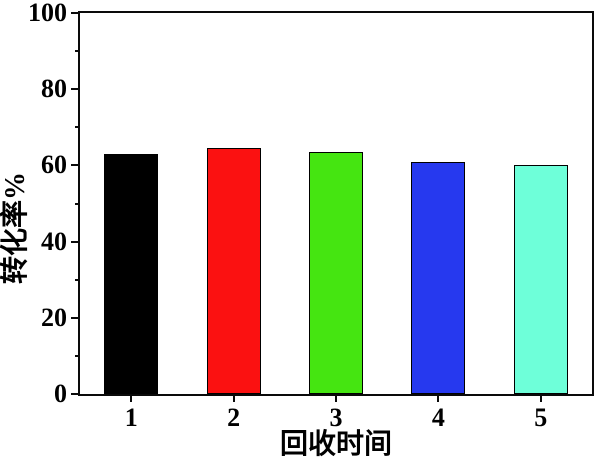  What do you see at coordinates (336, 417) in the screenshot?
I see `x-tick-label: 3` at bounding box center [336, 417].